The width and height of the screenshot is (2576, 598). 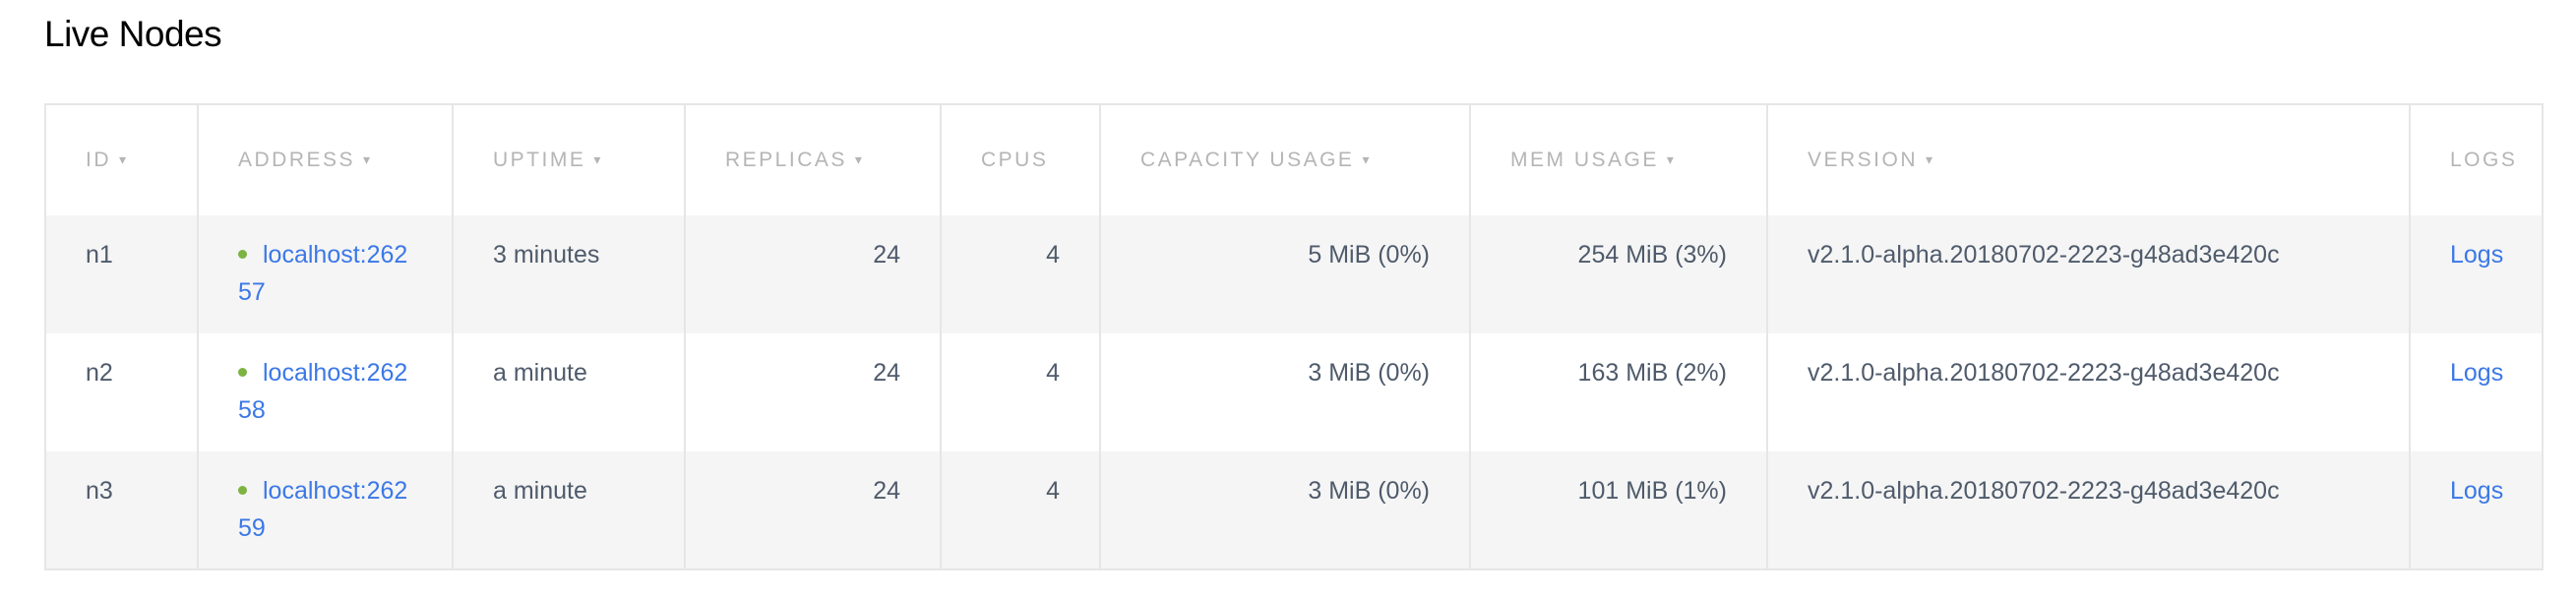 I want to click on column-header-logs: Logs, so click(x=2476, y=159).